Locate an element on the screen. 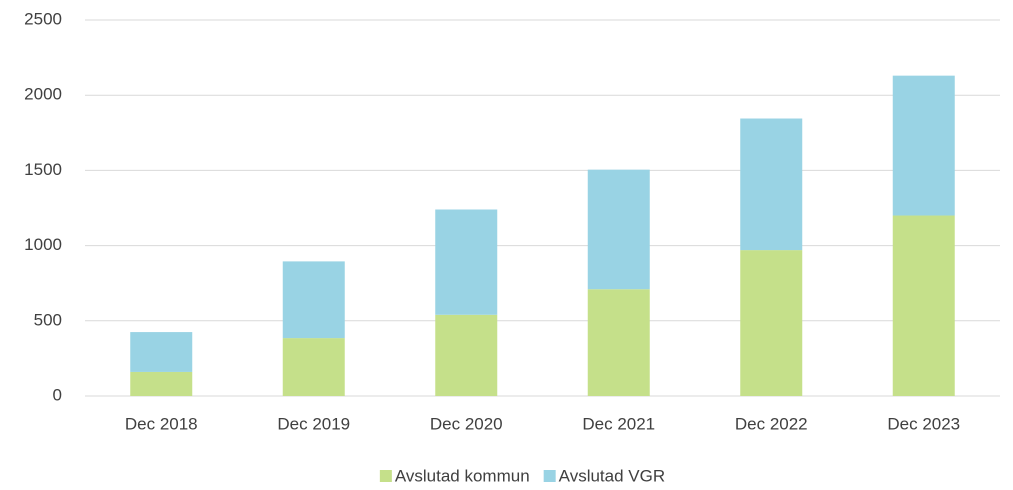  legend-label: Avslutad kommun is located at coordinates (462, 475).